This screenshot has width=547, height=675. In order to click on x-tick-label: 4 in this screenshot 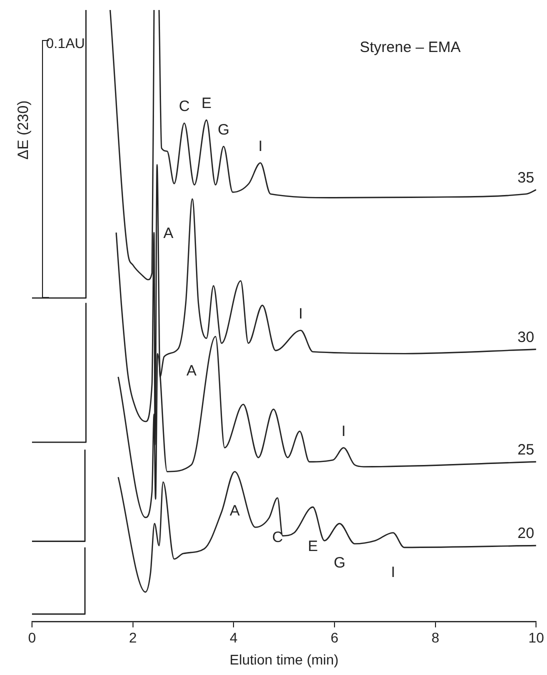, I will do `click(234, 638)`.